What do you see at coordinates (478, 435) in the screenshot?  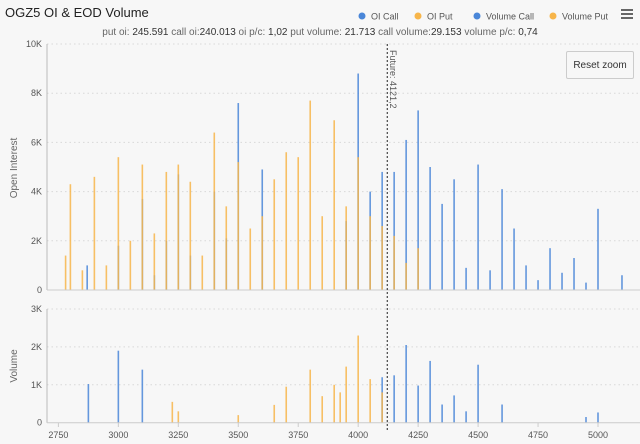 I see `x-tick-label: 4500` at bounding box center [478, 435].